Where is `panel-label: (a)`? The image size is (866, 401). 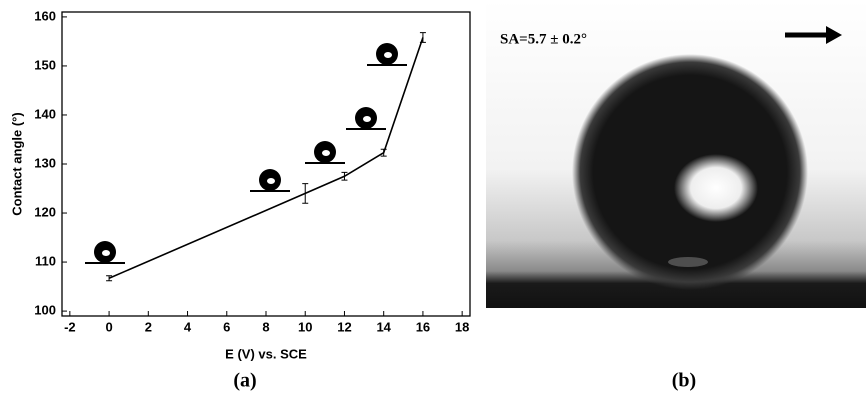
panel-label: (a) is located at coordinates (244, 381).